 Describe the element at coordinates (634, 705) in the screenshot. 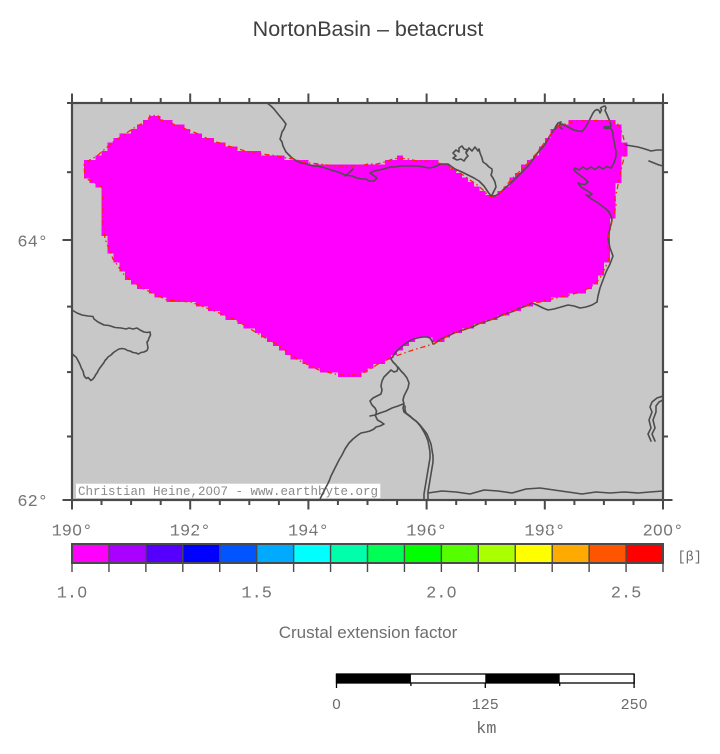

I see `svg-text: 250` at that location.